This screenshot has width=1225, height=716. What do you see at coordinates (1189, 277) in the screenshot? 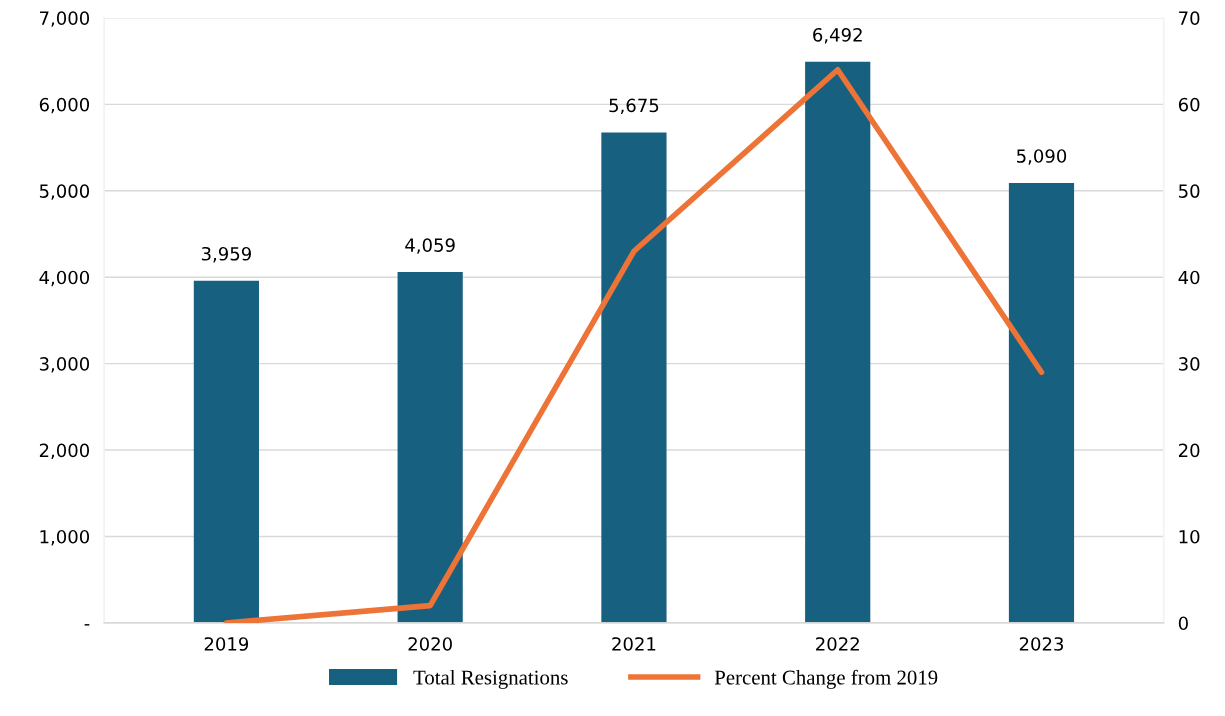
I see `y2-tick-label: 40` at bounding box center [1189, 277].